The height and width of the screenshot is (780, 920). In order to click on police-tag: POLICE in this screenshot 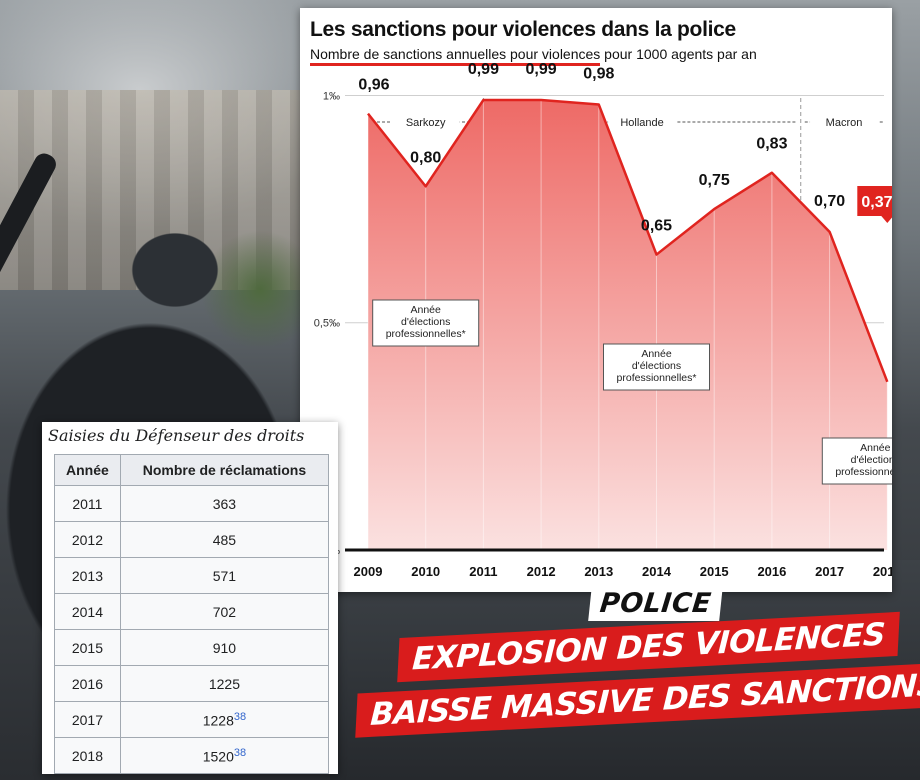, I will do `click(656, 603)`.